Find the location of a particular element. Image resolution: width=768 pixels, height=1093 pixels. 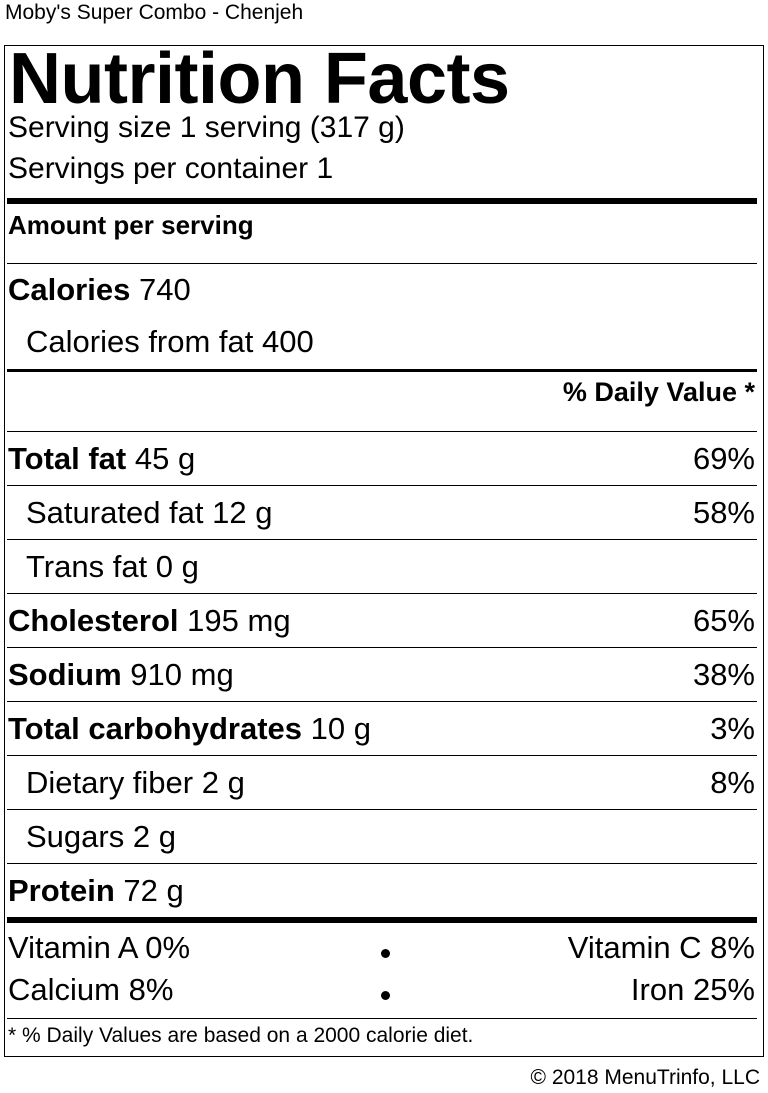

nutrient-row-saturated-fat: Saturated fat 12 g 58% is located at coordinates (384, 513).